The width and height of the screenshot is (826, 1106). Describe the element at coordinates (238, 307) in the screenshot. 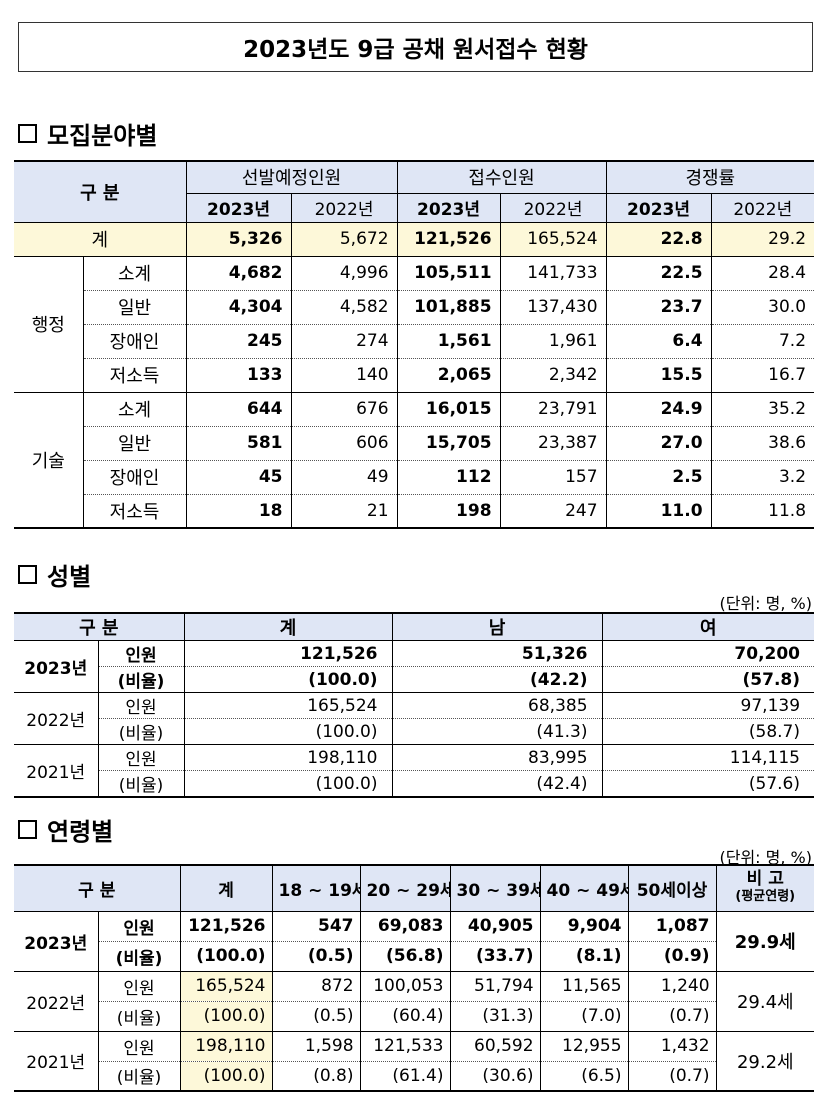

I see `cell: 4,304` at that location.